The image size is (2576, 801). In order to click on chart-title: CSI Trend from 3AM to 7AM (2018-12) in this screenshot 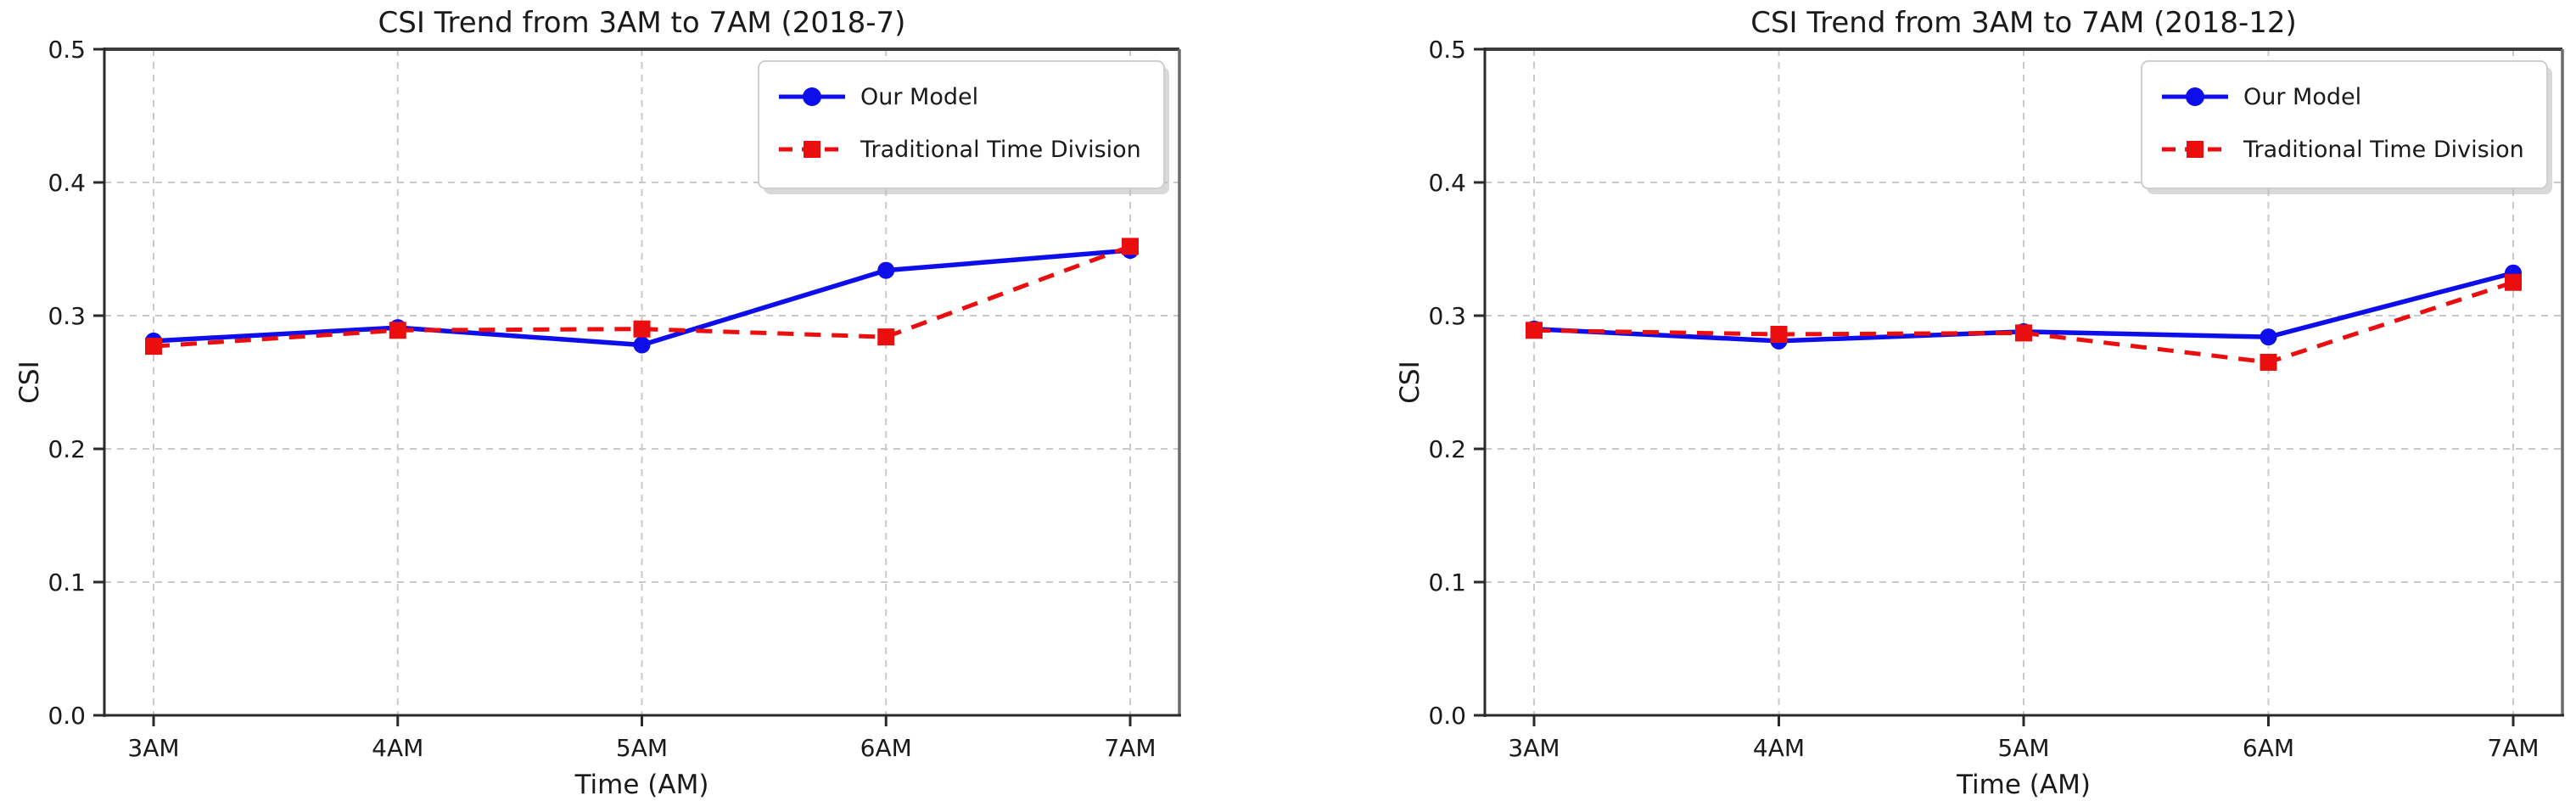, I will do `click(2023, 23)`.